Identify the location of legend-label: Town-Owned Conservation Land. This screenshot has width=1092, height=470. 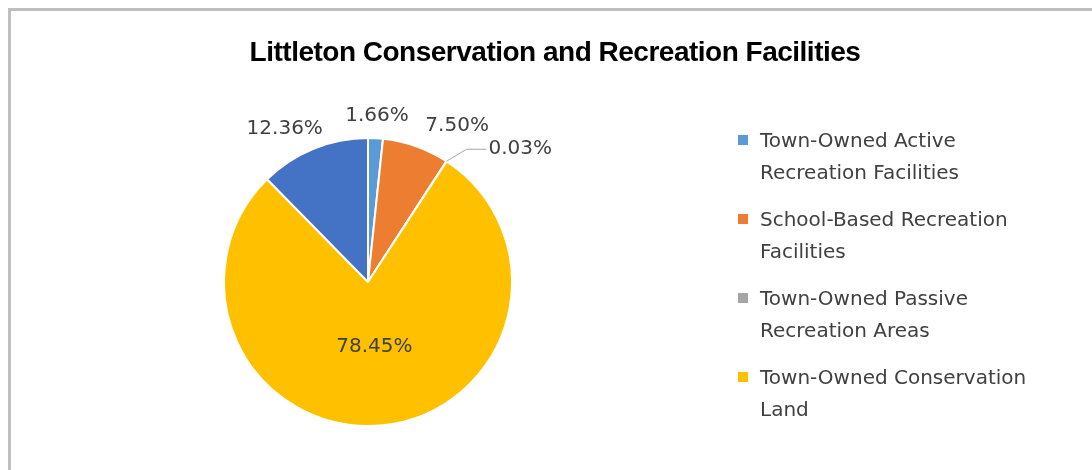
(894, 393).